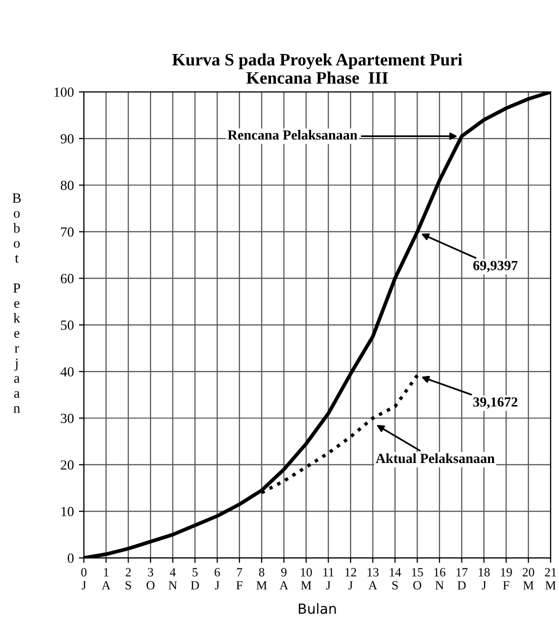  Describe the element at coordinates (129, 579) in the screenshot. I see `x-tick-label: 2 S` at that location.